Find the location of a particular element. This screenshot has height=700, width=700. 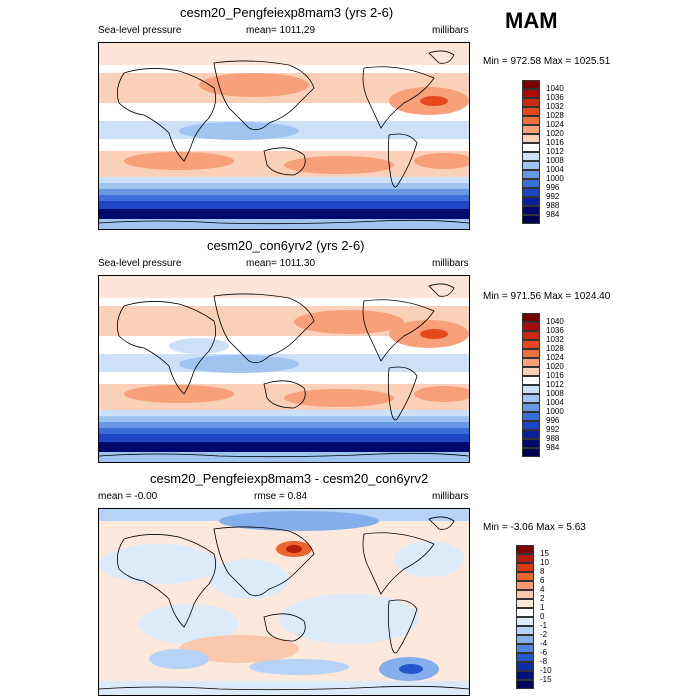

panel-2-units: millibars is located at coordinates (450, 263).